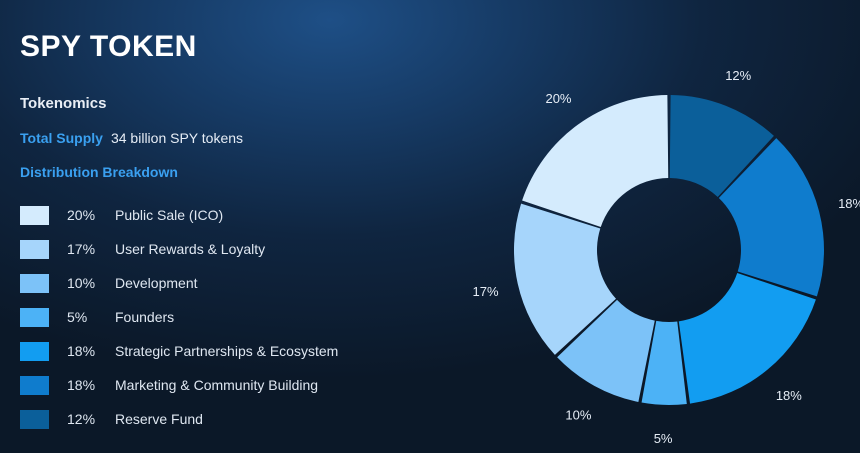 The height and width of the screenshot is (453, 860). Describe the element at coordinates (81, 215) in the screenshot. I see `legend-percent: 20%` at that location.